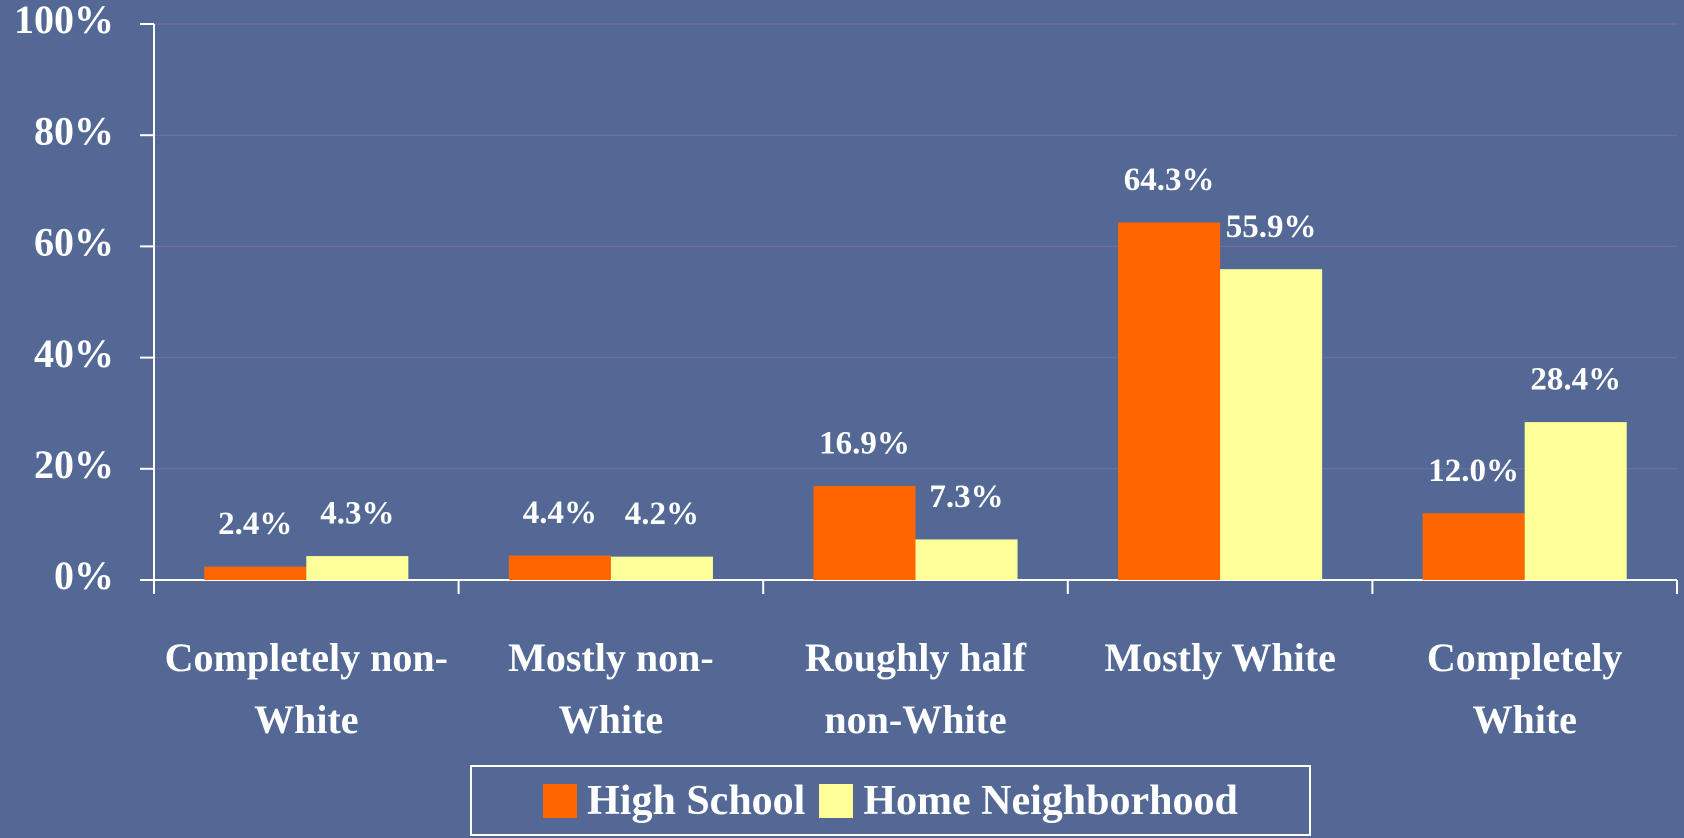 Image resolution: width=1684 pixels, height=838 pixels. I want to click on value-label: 2.4%, so click(255, 524).